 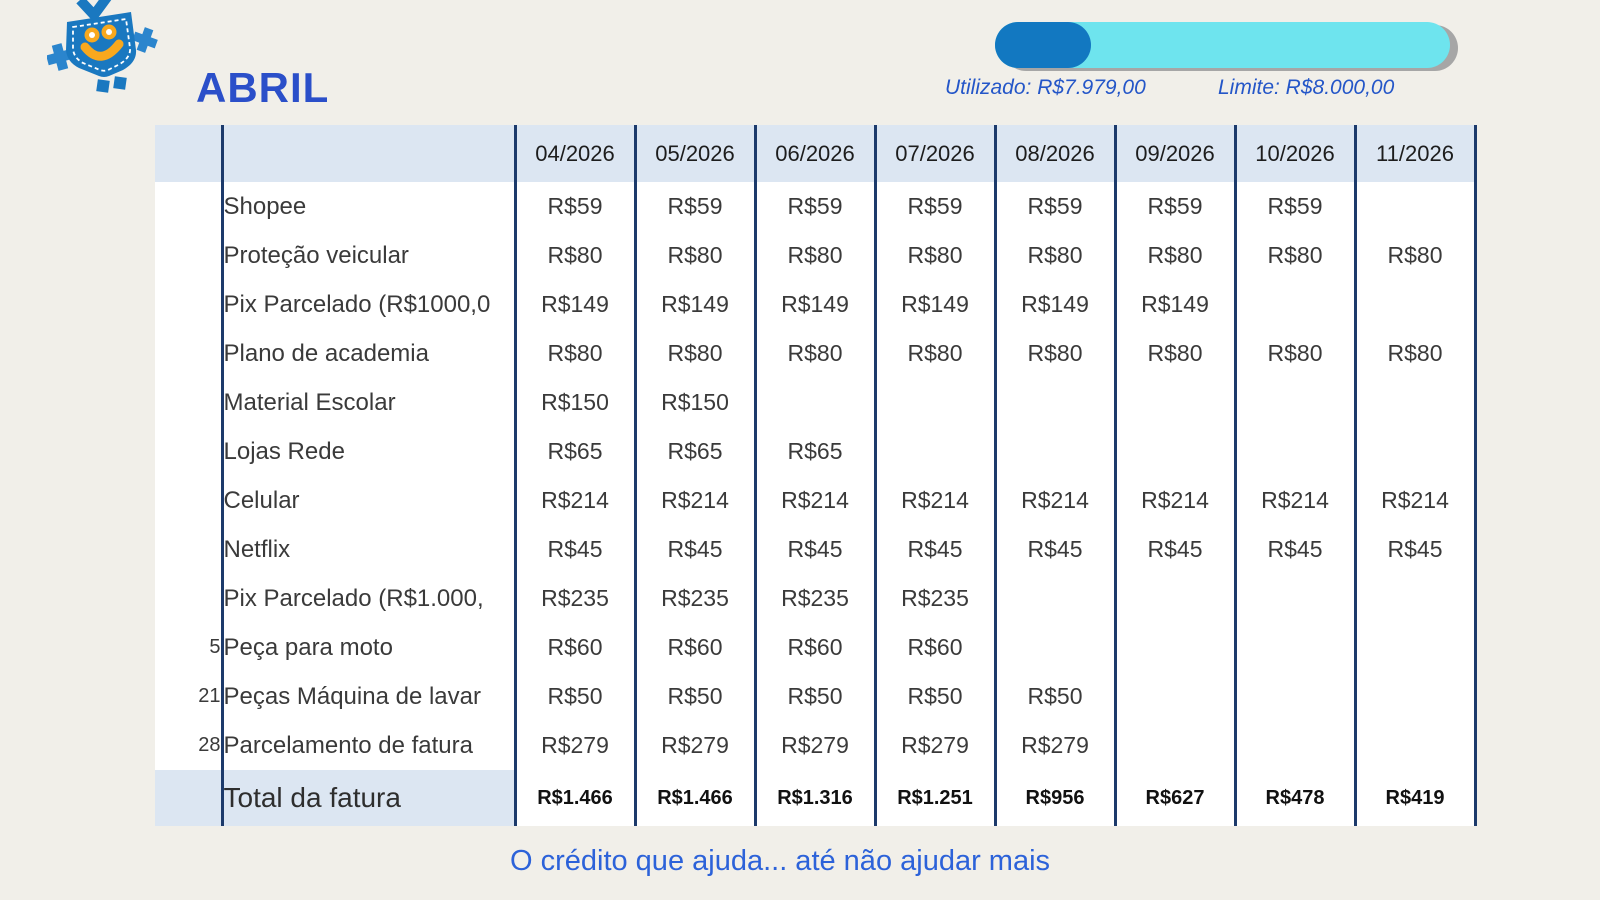 What do you see at coordinates (1416, 153) in the screenshot?
I see `column-header: 11/2026` at bounding box center [1416, 153].